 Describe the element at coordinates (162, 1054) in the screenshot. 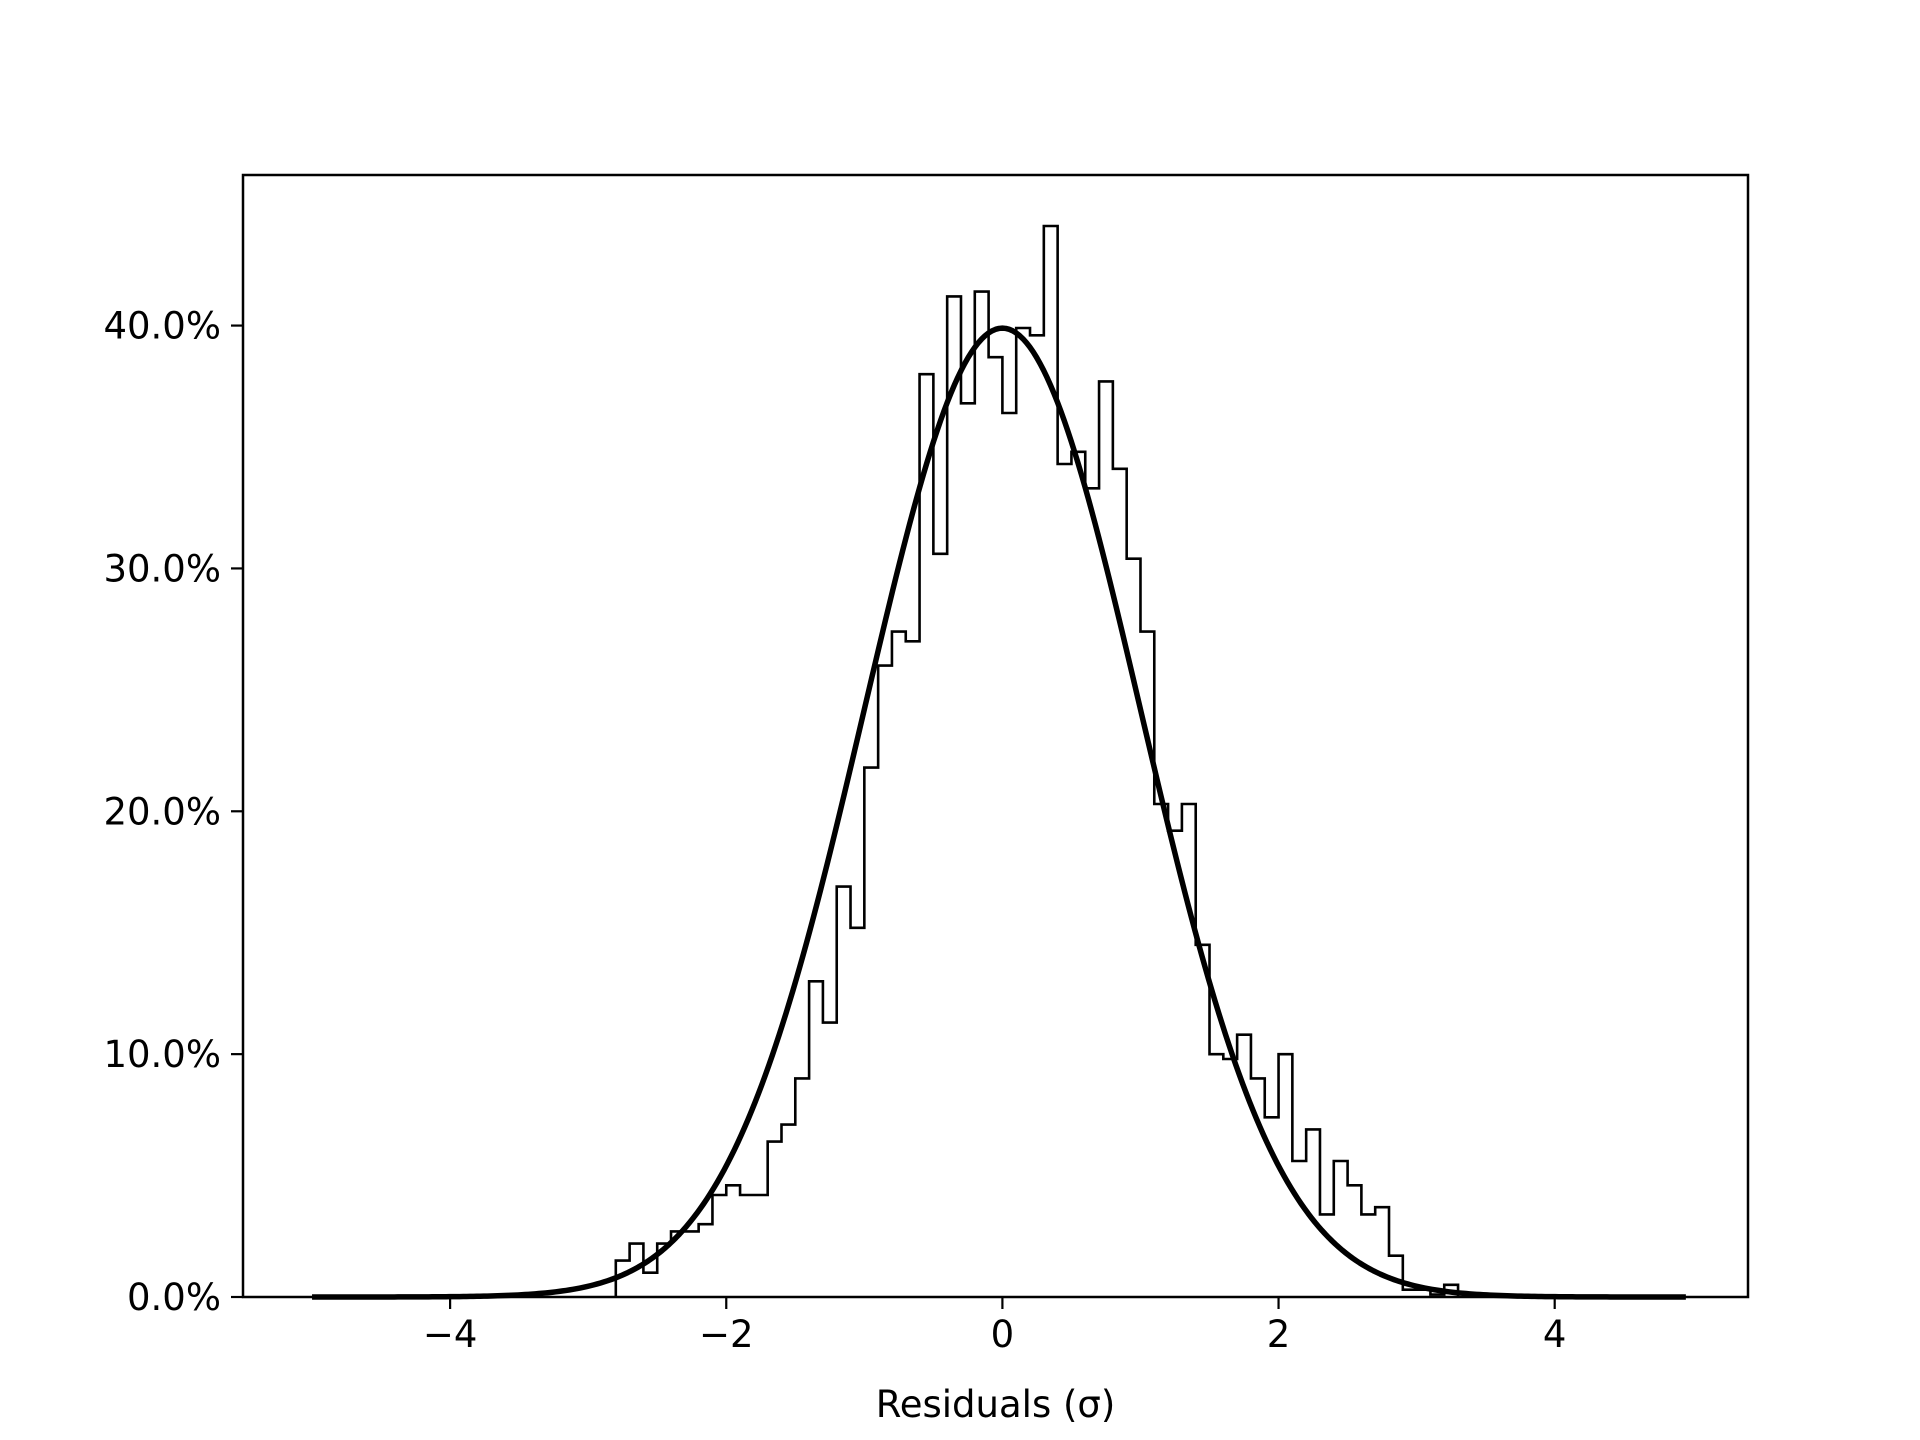

I see `y-tick-label: 10.0%` at that location.